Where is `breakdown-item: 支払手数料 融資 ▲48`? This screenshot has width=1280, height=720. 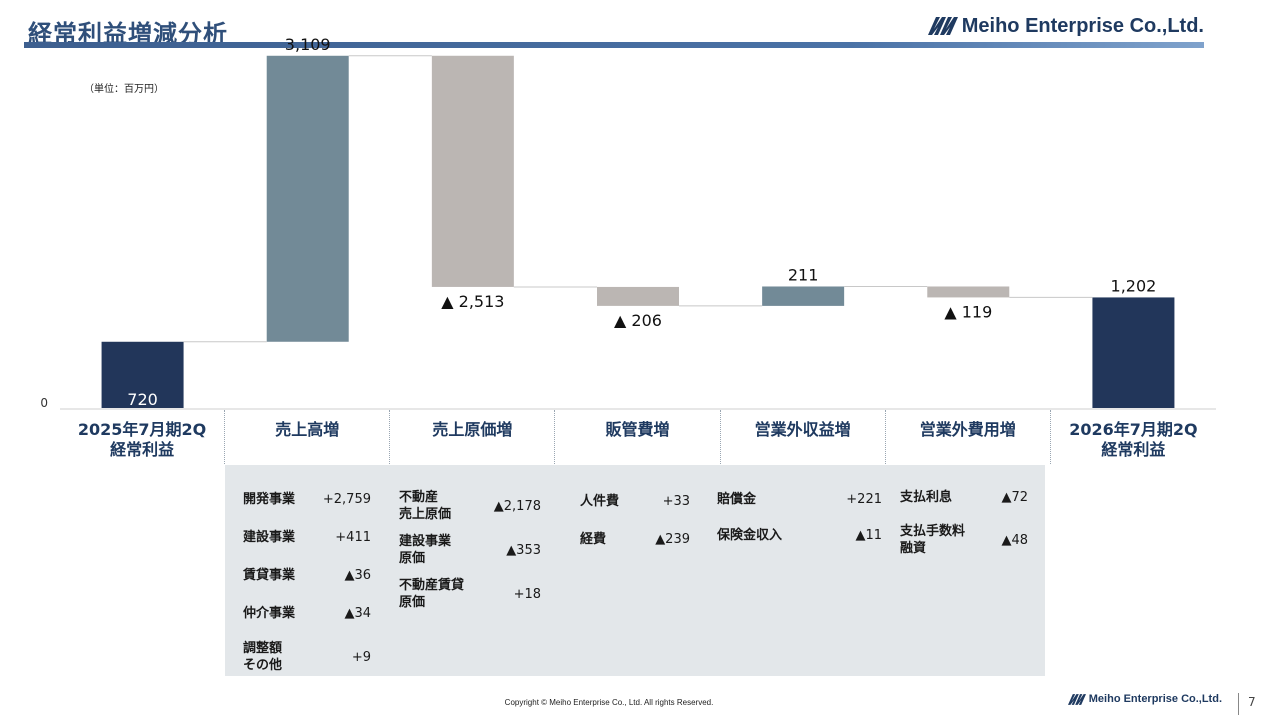 breakdown-item: 支払手数料 融資 ▲48 is located at coordinates (964, 540).